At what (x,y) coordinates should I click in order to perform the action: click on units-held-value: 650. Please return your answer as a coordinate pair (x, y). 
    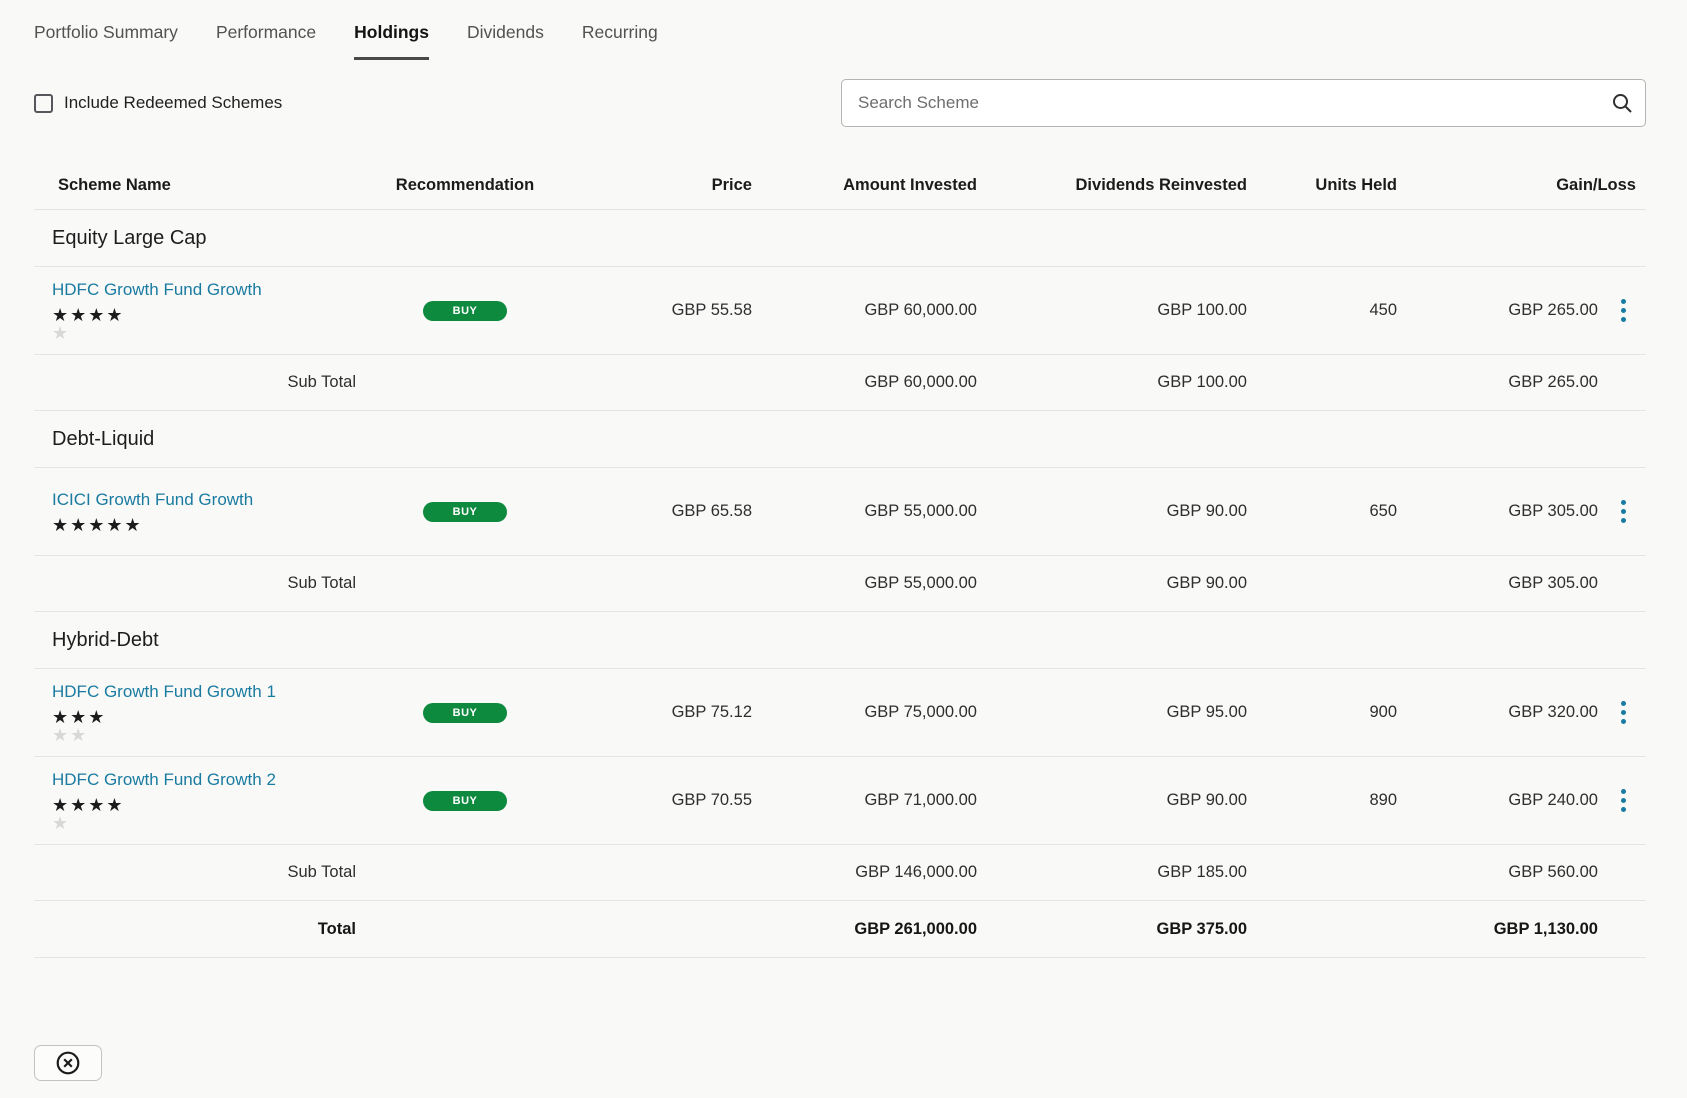
    Looking at the image, I should click on (1383, 511).